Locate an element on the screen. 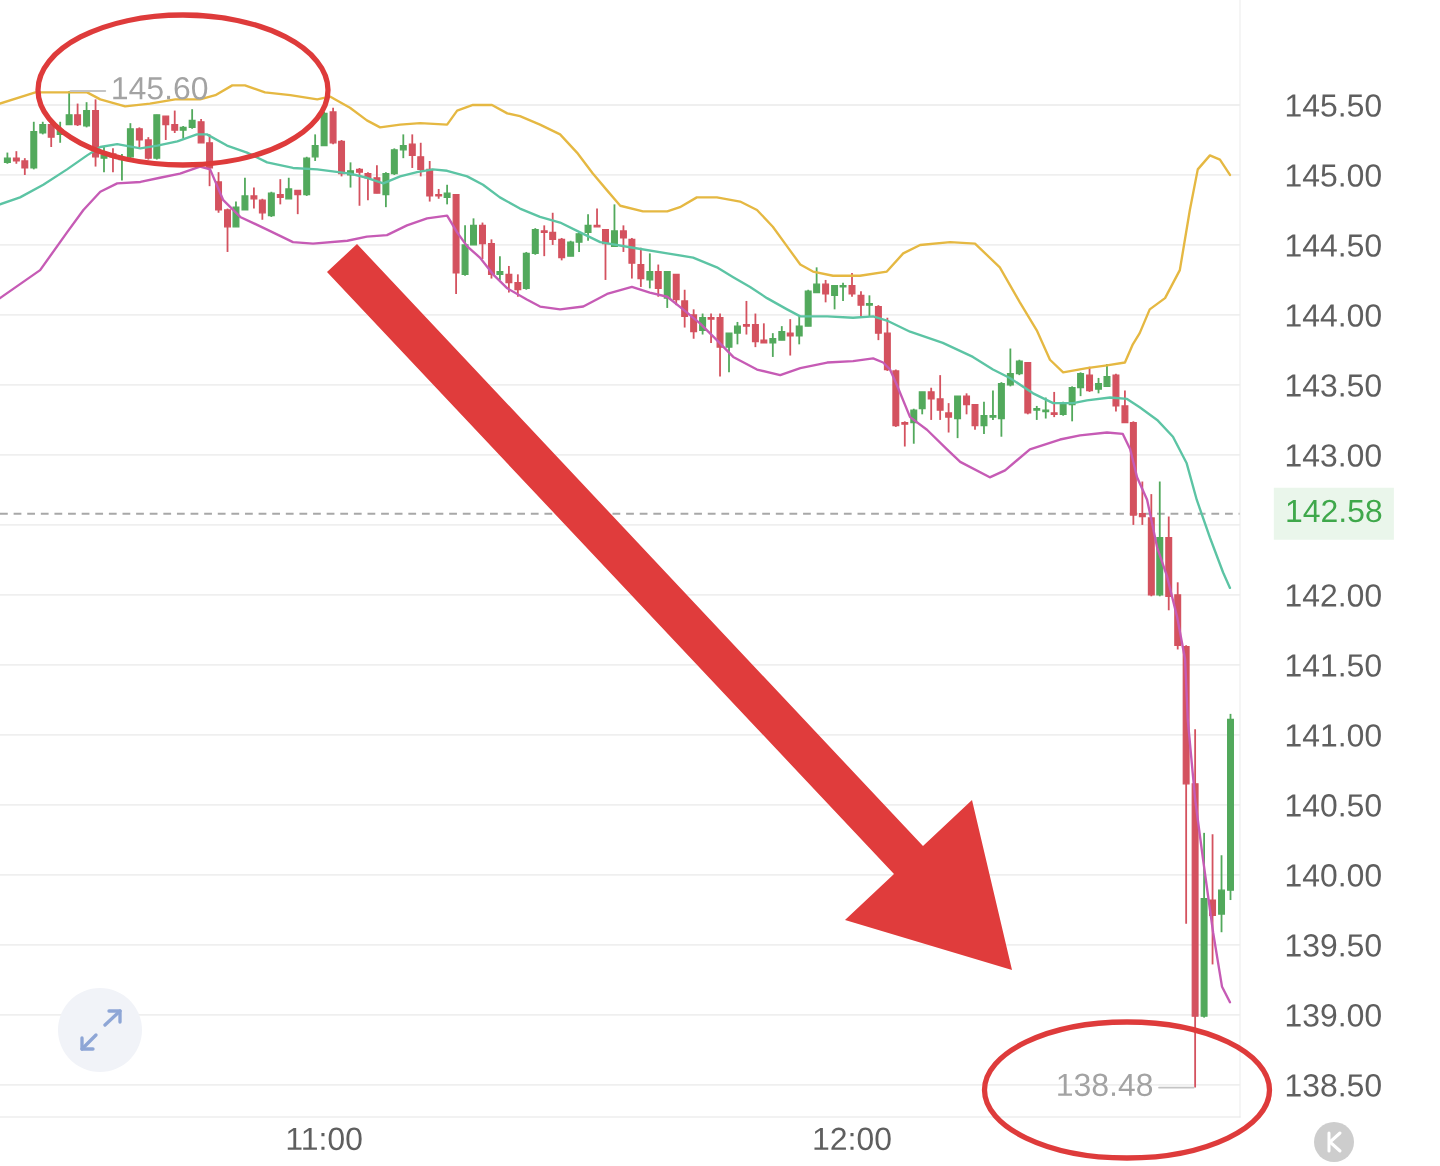  y-tick-label: 140.50 is located at coordinates (1333, 805).